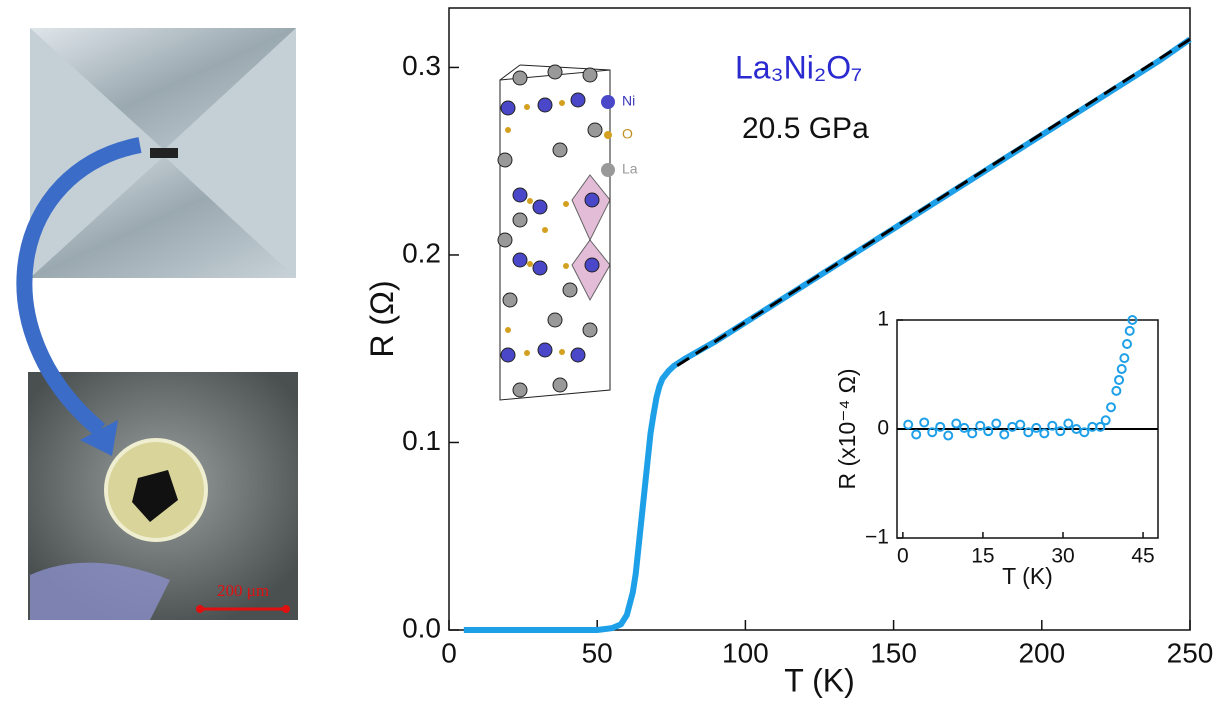 This screenshot has height=724, width=1229. Describe the element at coordinates (243, 590) in the screenshot. I see `scale-bar-label: 200 μm` at that location.